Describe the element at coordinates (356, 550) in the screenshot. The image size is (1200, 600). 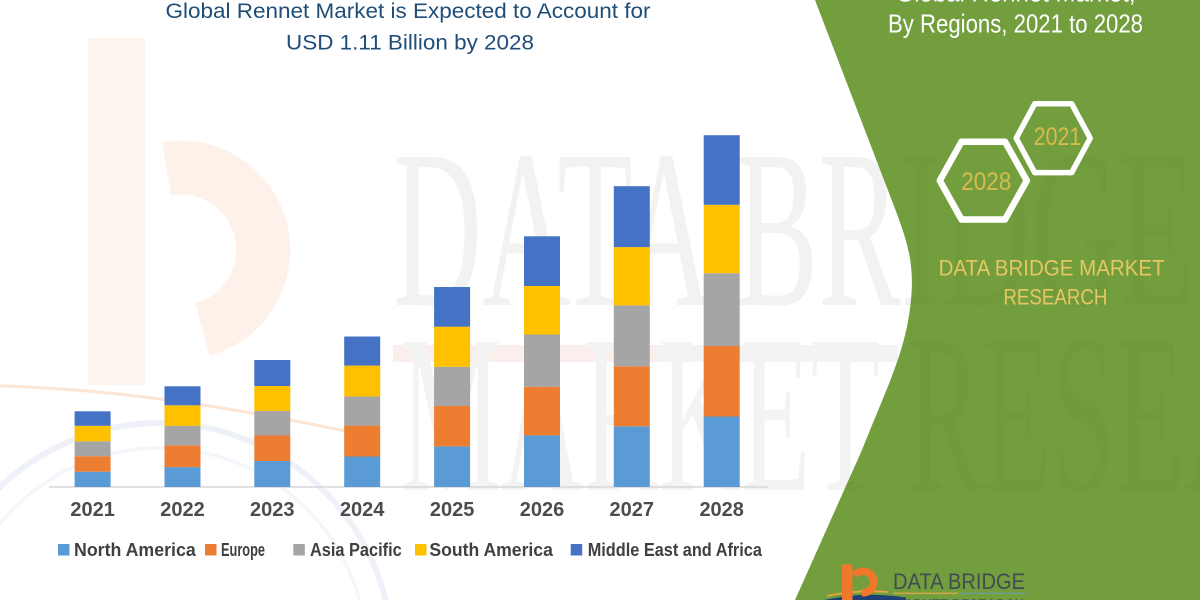
I see `svg-text: Asia Pacific` at that location.